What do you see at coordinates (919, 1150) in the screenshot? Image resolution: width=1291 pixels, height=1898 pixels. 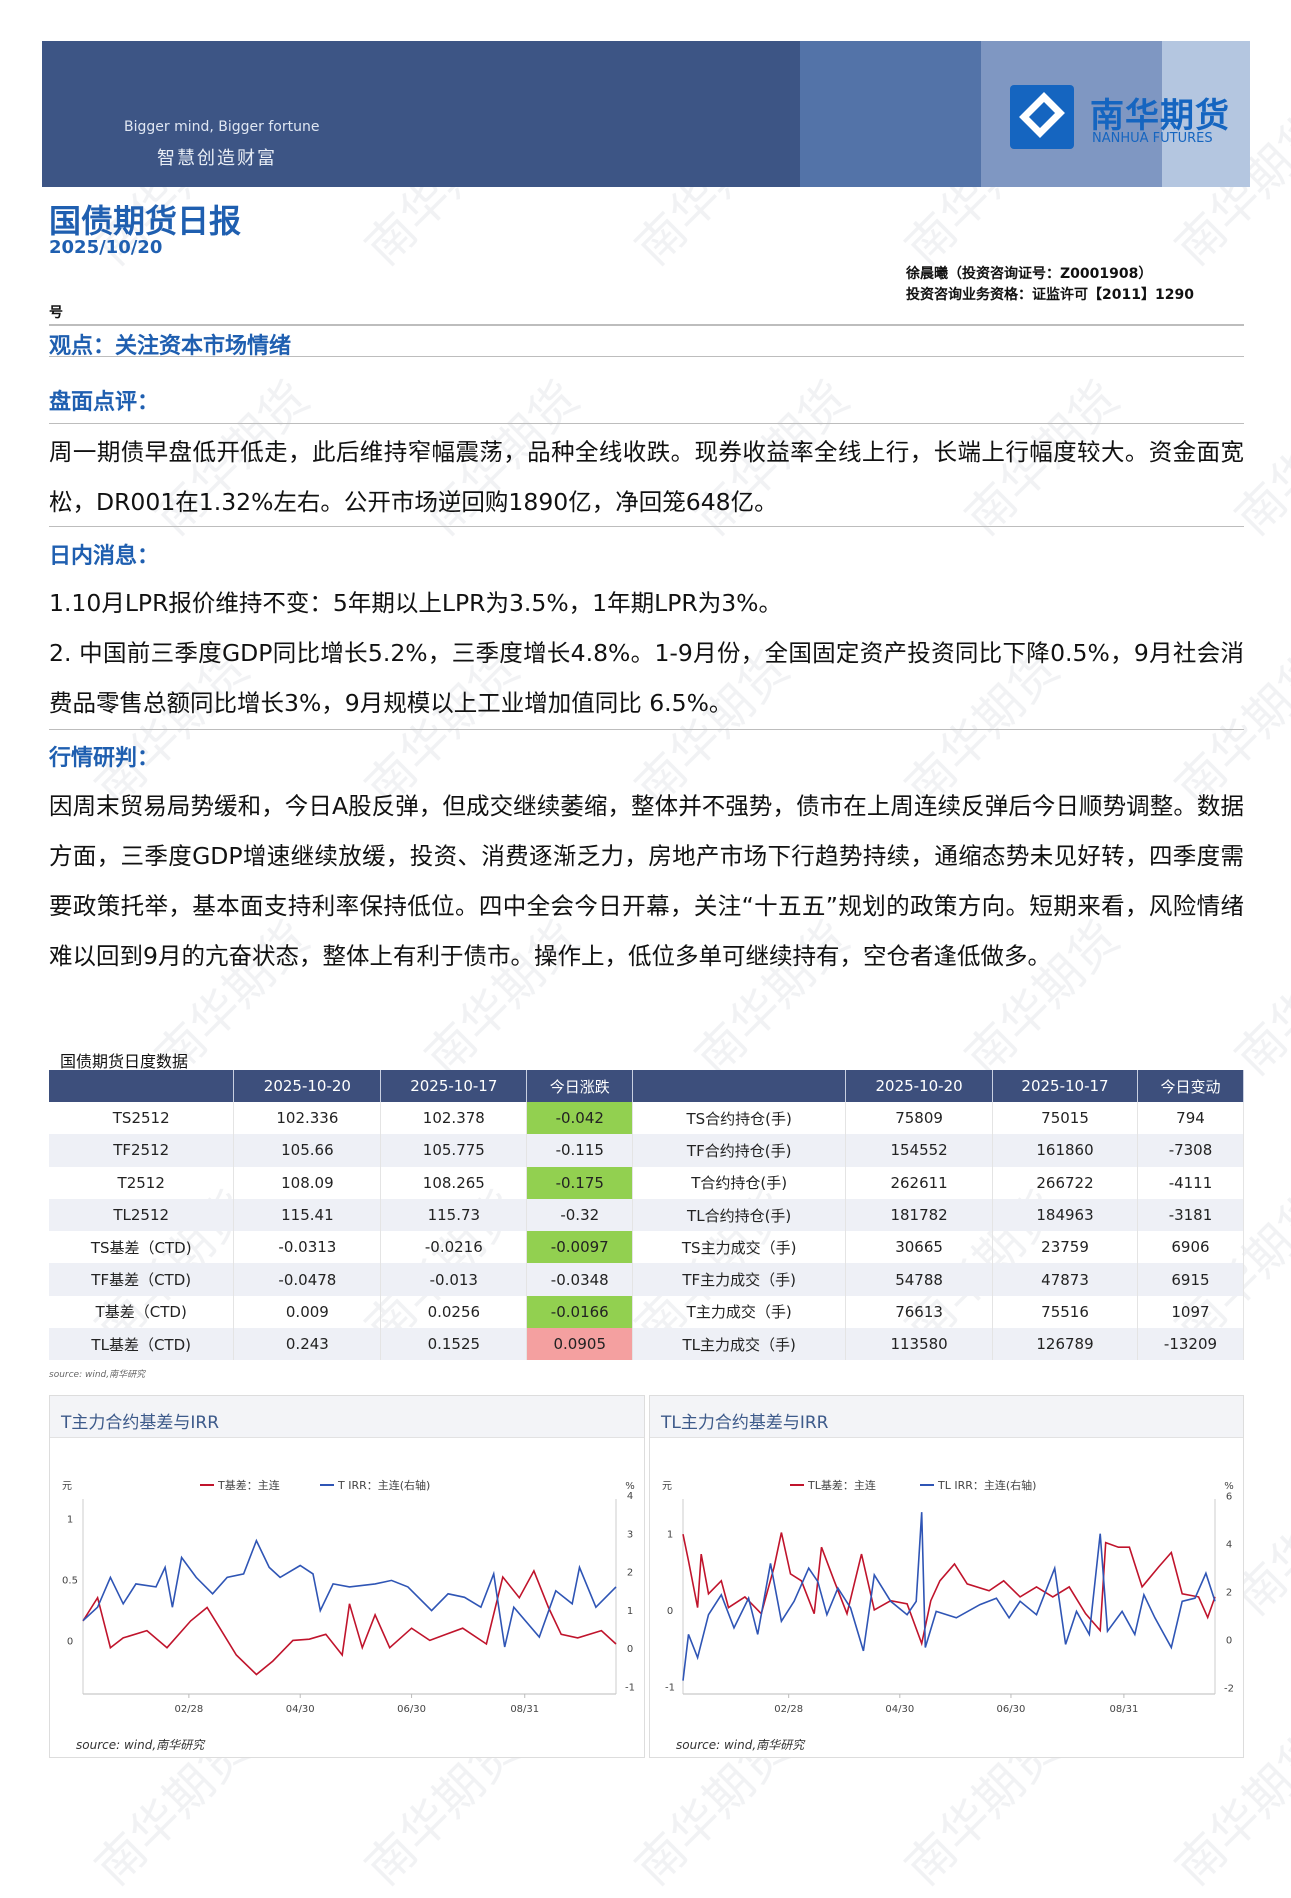 I see `table-cell: 154552` at bounding box center [919, 1150].